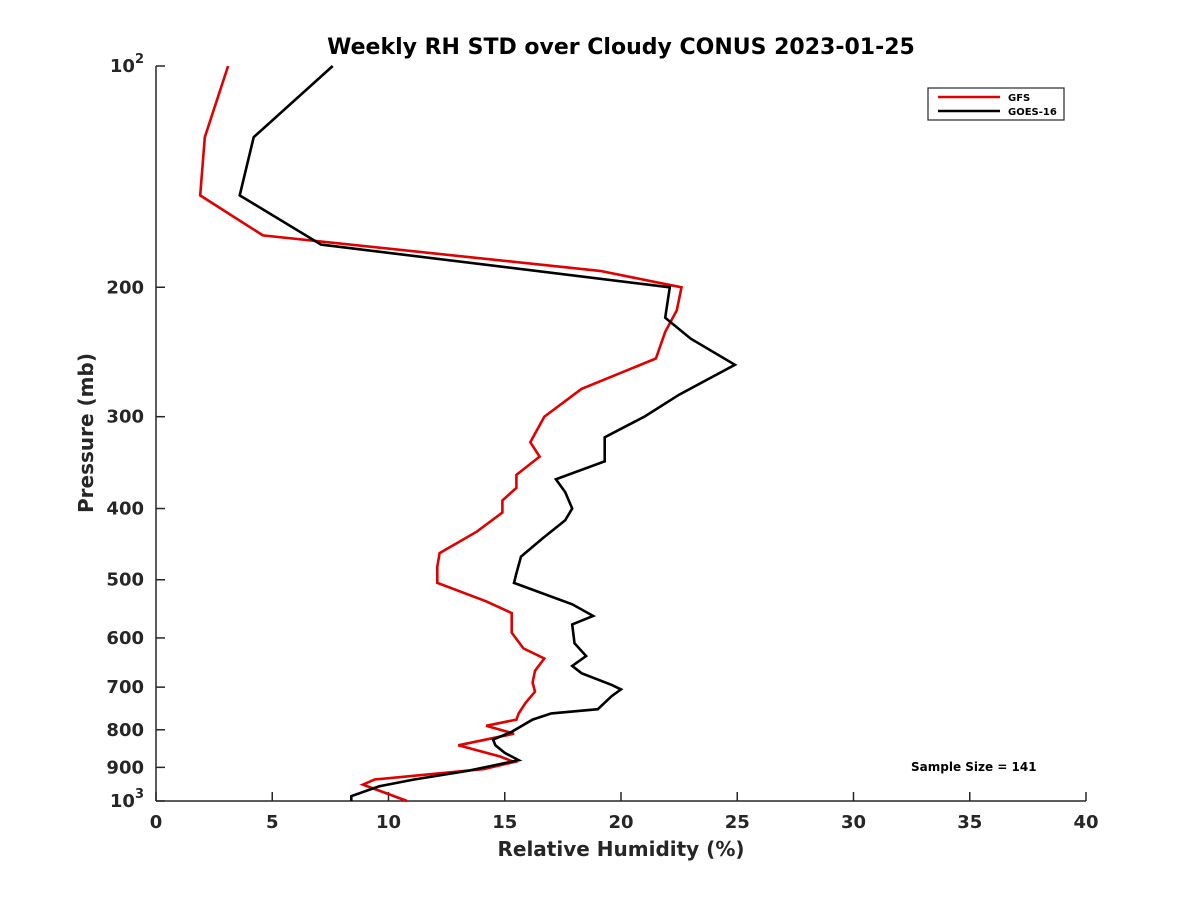  Describe the element at coordinates (135, 432) in the screenshot. I see `y-ticks: 10² 200 300 400 500 600 700 800 900 10³` at that location.